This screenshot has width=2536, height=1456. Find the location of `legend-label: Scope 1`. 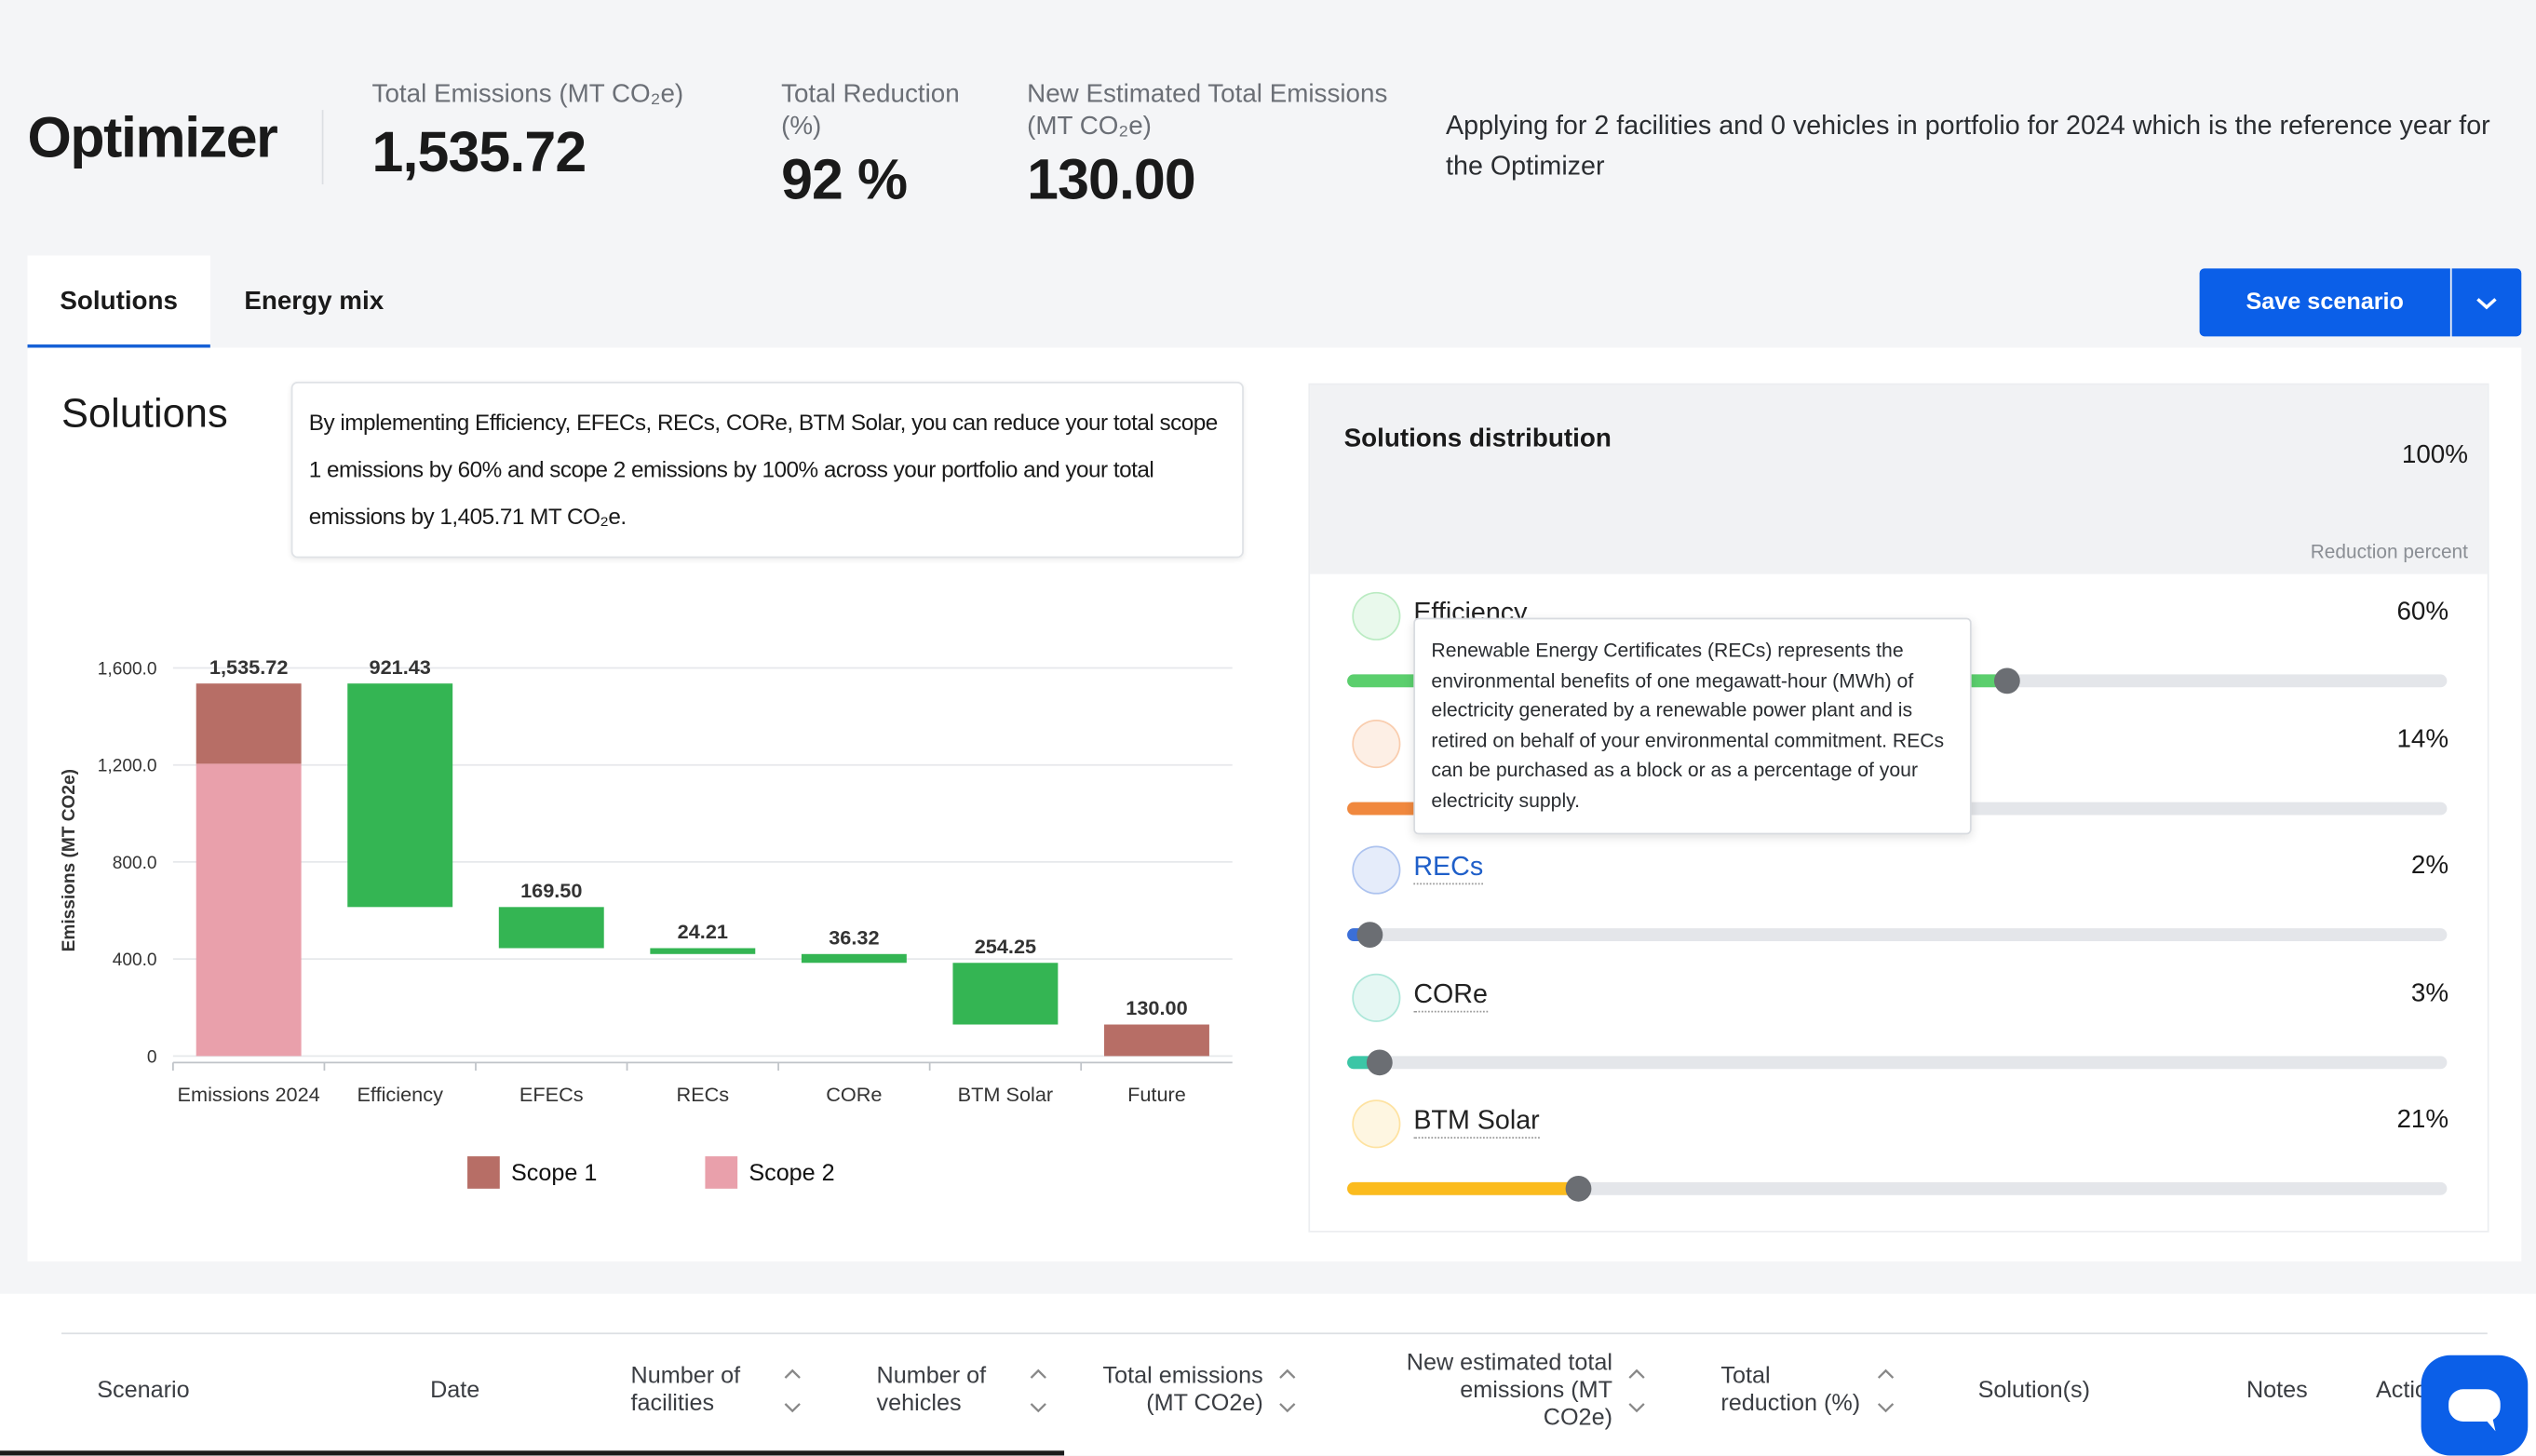

legend-label: Scope 1 is located at coordinates (554, 1173).